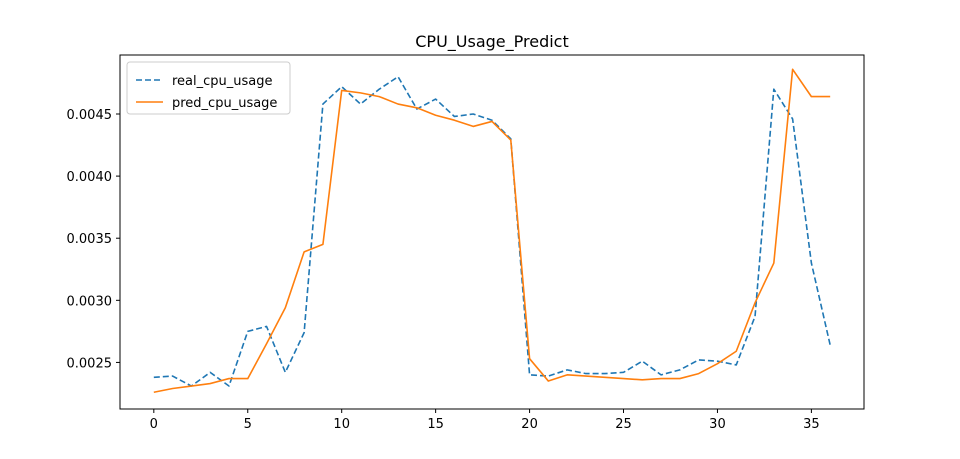 The height and width of the screenshot is (459, 960). What do you see at coordinates (222, 81) in the screenshot?
I see `legend-label: real_cpu_usage` at bounding box center [222, 81].